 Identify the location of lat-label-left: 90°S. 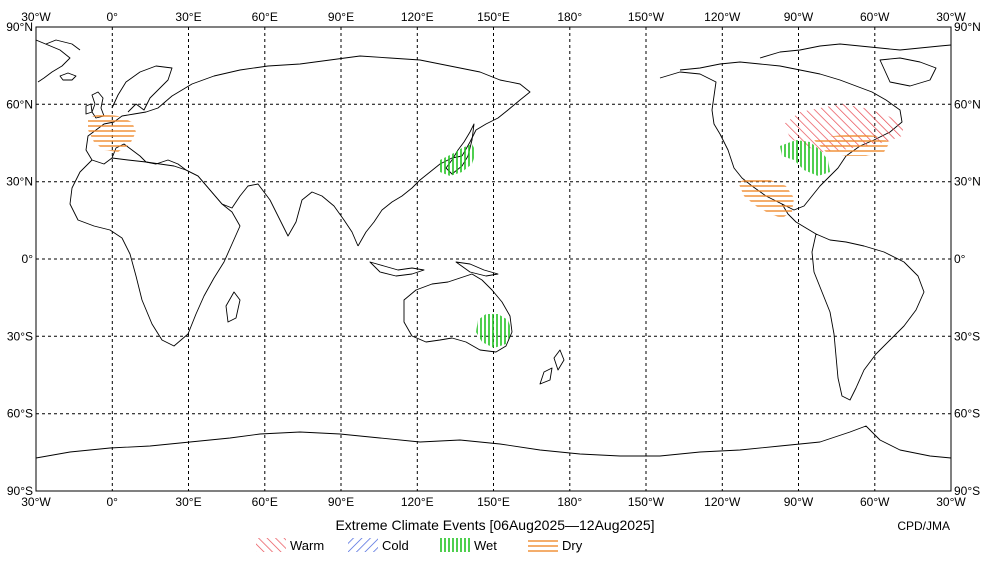
(20, 491).